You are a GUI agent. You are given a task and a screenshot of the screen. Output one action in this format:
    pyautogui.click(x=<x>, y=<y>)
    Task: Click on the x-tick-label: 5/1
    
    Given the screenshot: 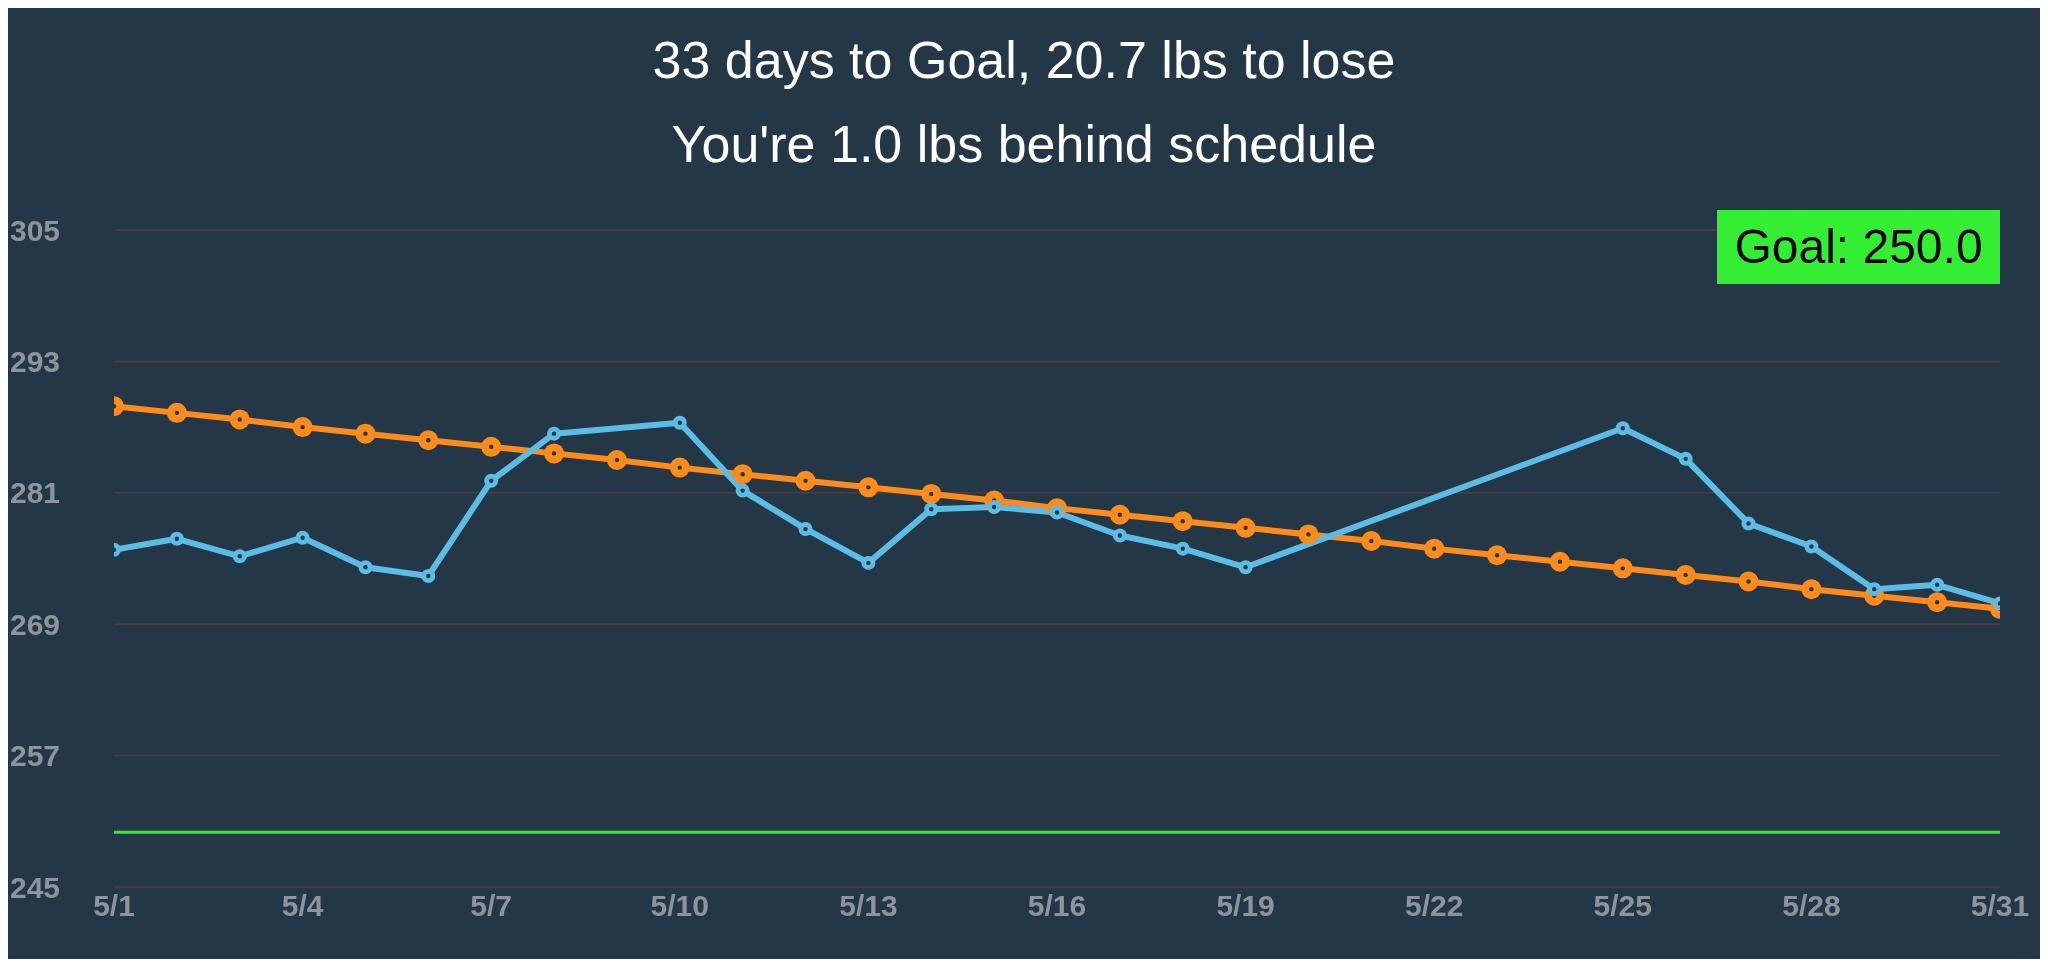 What is the action you would take?
    pyautogui.click(x=114, y=906)
    